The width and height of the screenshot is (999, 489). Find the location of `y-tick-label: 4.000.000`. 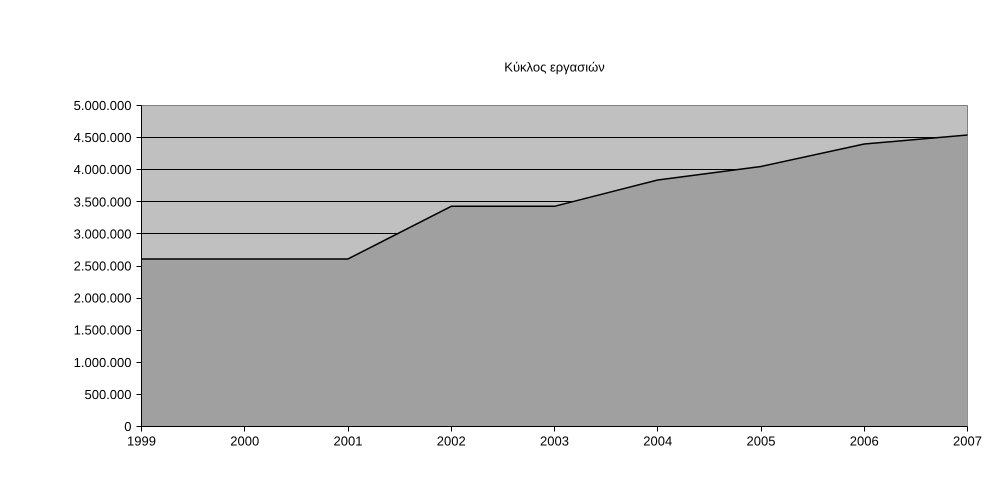

y-tick-label: 4.000.000 is located at coordinates (103, 170).